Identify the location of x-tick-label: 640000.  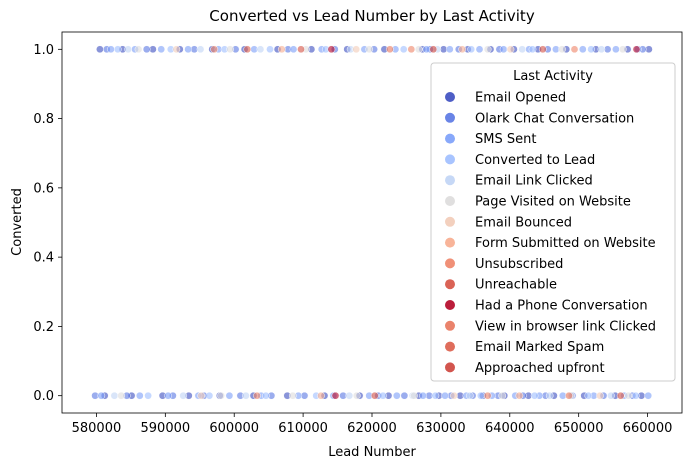
(510, 428).